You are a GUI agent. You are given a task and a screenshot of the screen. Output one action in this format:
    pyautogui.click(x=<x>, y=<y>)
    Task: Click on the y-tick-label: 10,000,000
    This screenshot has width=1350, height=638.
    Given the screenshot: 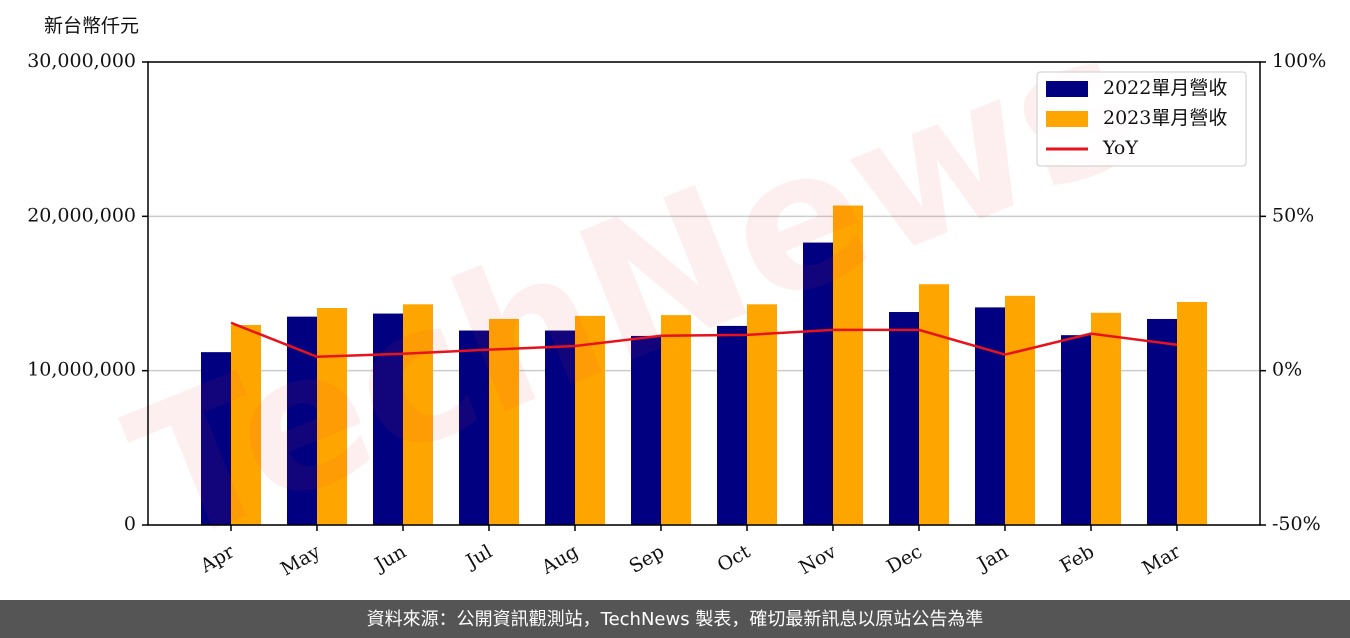 What is the action you would take?
    pyautogui.click(x=81, y=370)
    